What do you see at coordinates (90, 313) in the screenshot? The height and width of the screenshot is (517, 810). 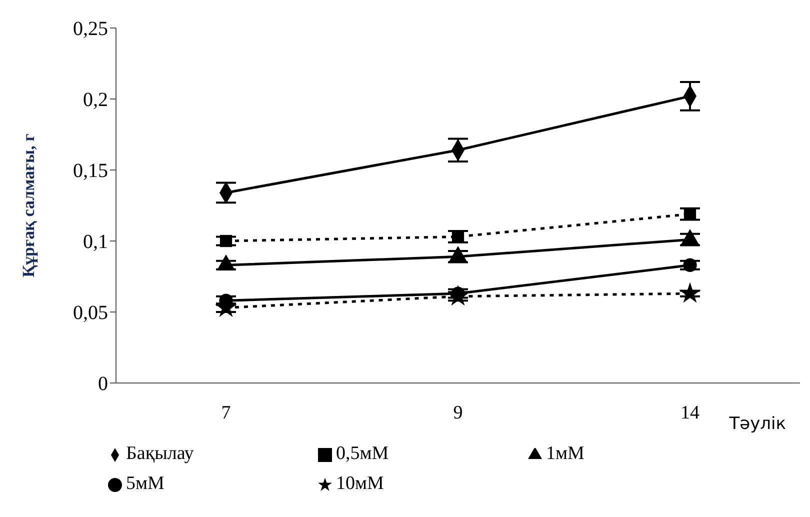 I see `y-tick-label: 0,05` at bounding box center [90, 313].